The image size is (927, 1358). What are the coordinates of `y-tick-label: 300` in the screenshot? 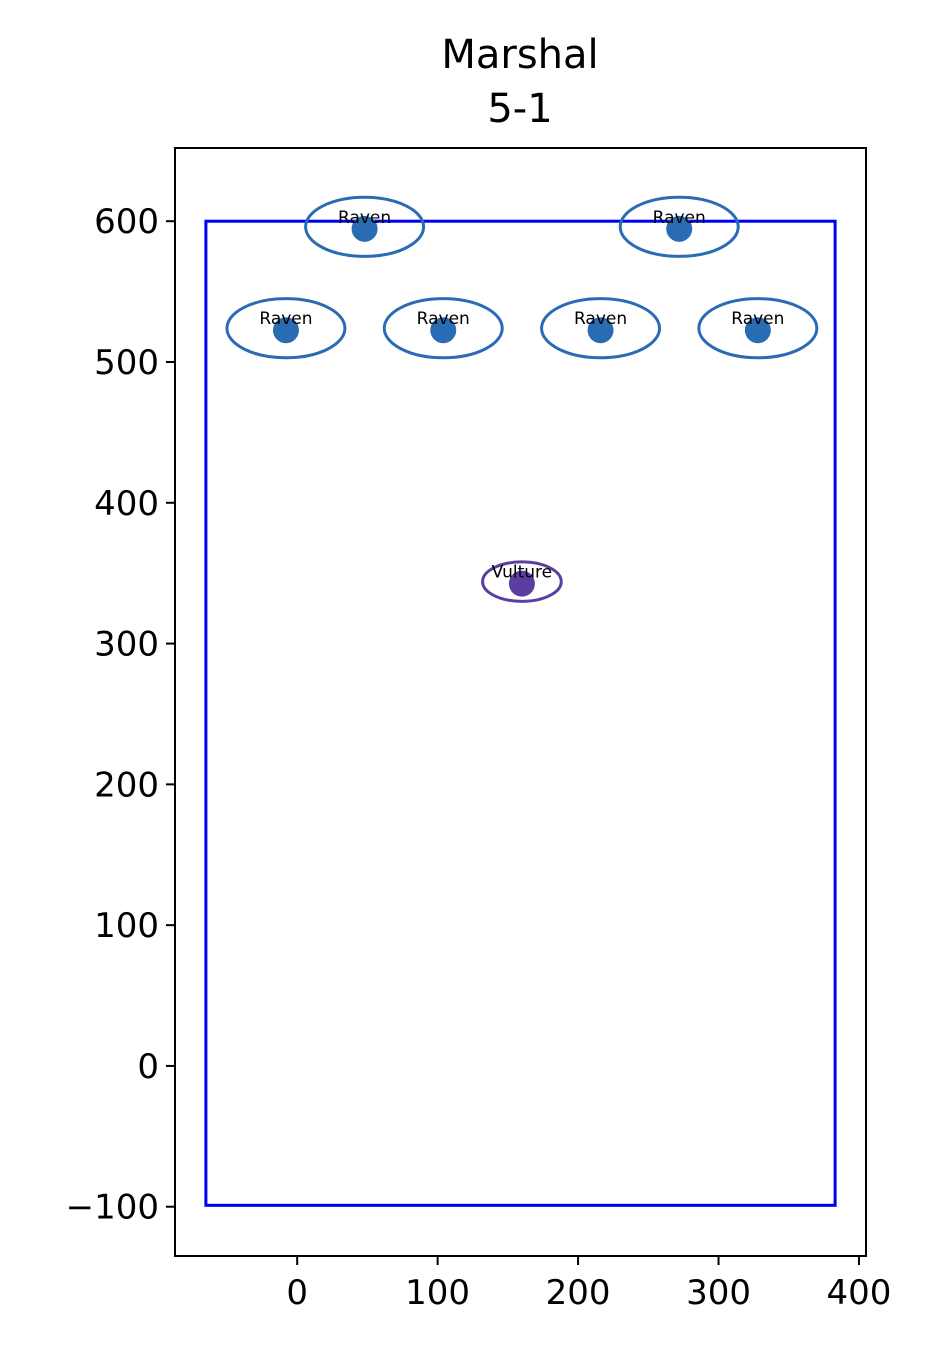 It's located at (126, 645).